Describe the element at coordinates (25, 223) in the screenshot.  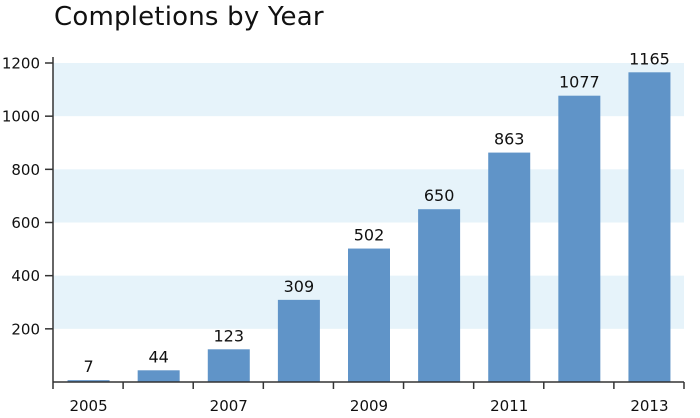
I see `y-tick-label: 600` at that location.